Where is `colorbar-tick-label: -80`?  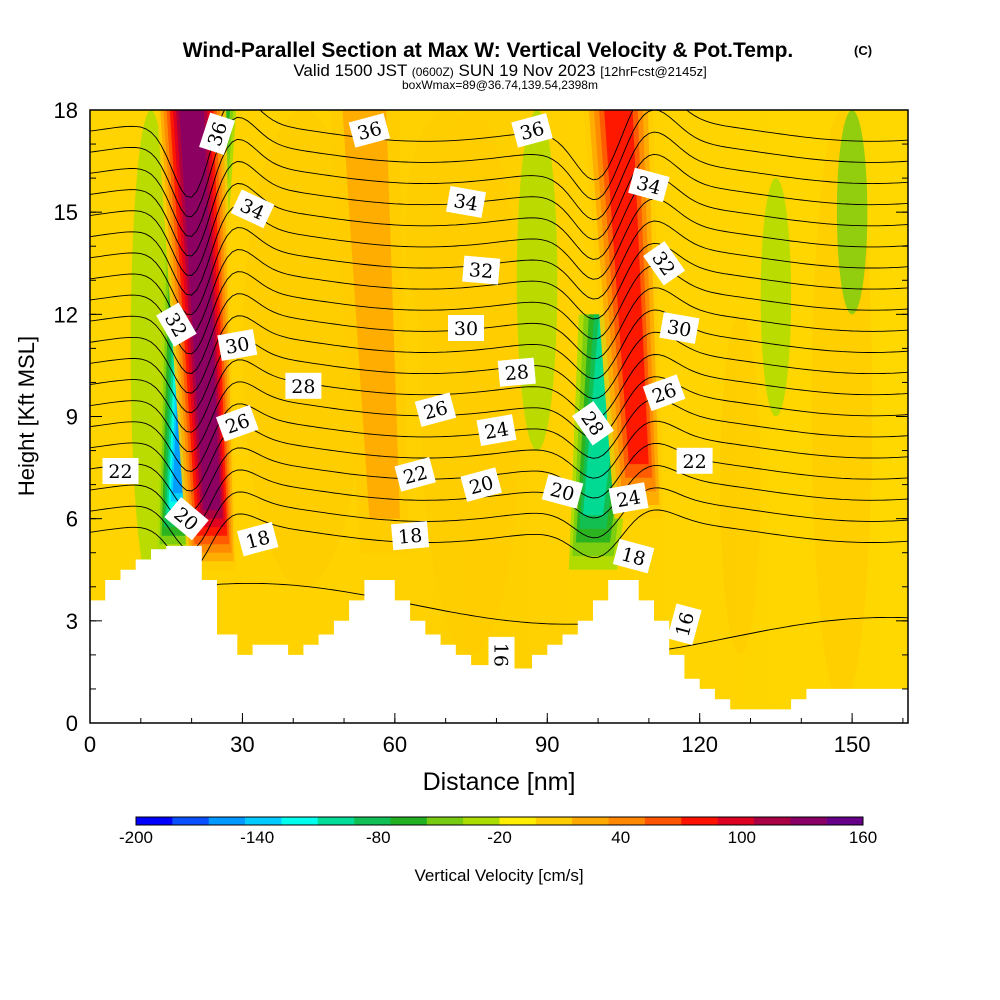 colorbar-tick-label: -80 is located at coordinates (378, 837).